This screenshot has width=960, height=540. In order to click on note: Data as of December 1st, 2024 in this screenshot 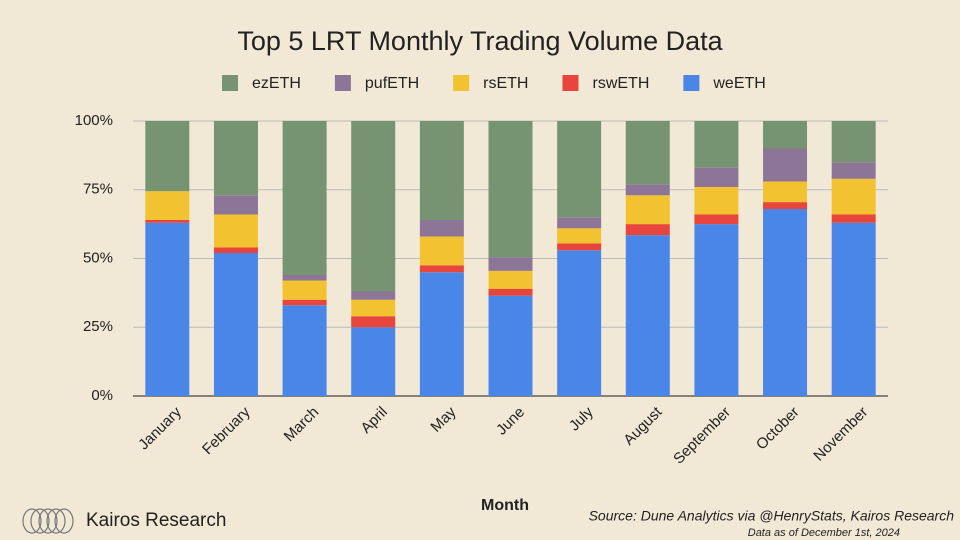, I will do `click(824, 533)`.